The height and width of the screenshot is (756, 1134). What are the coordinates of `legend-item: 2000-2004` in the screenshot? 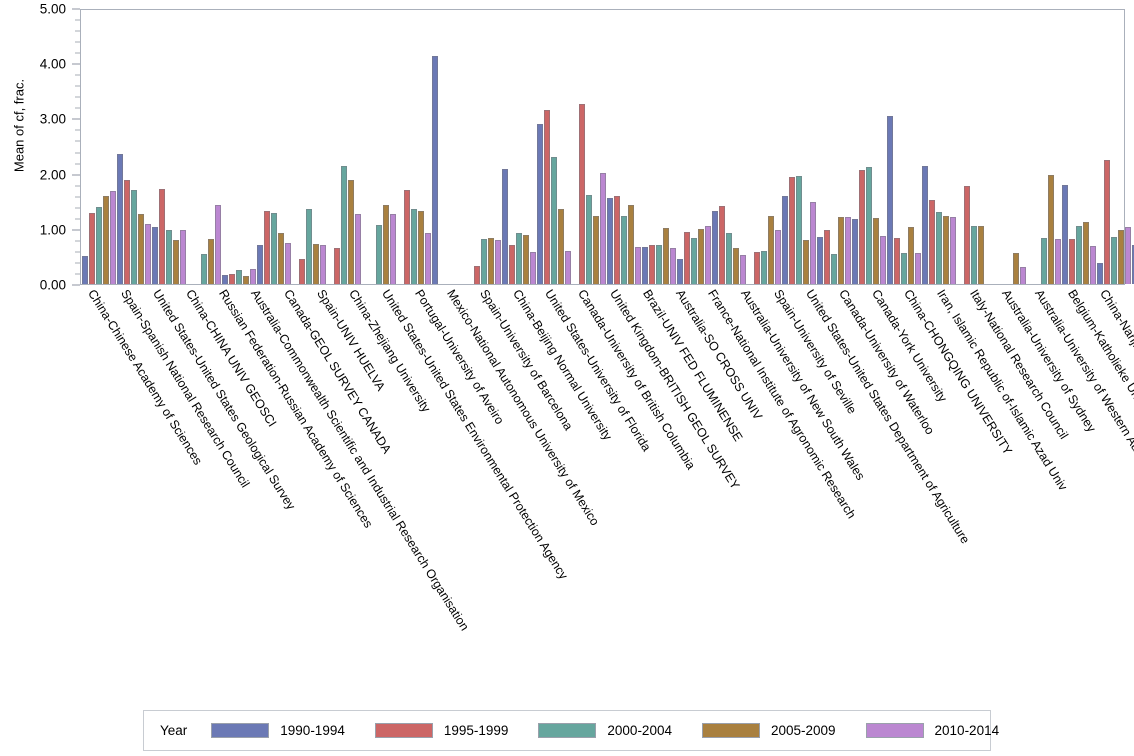 It's located at (605, 730).